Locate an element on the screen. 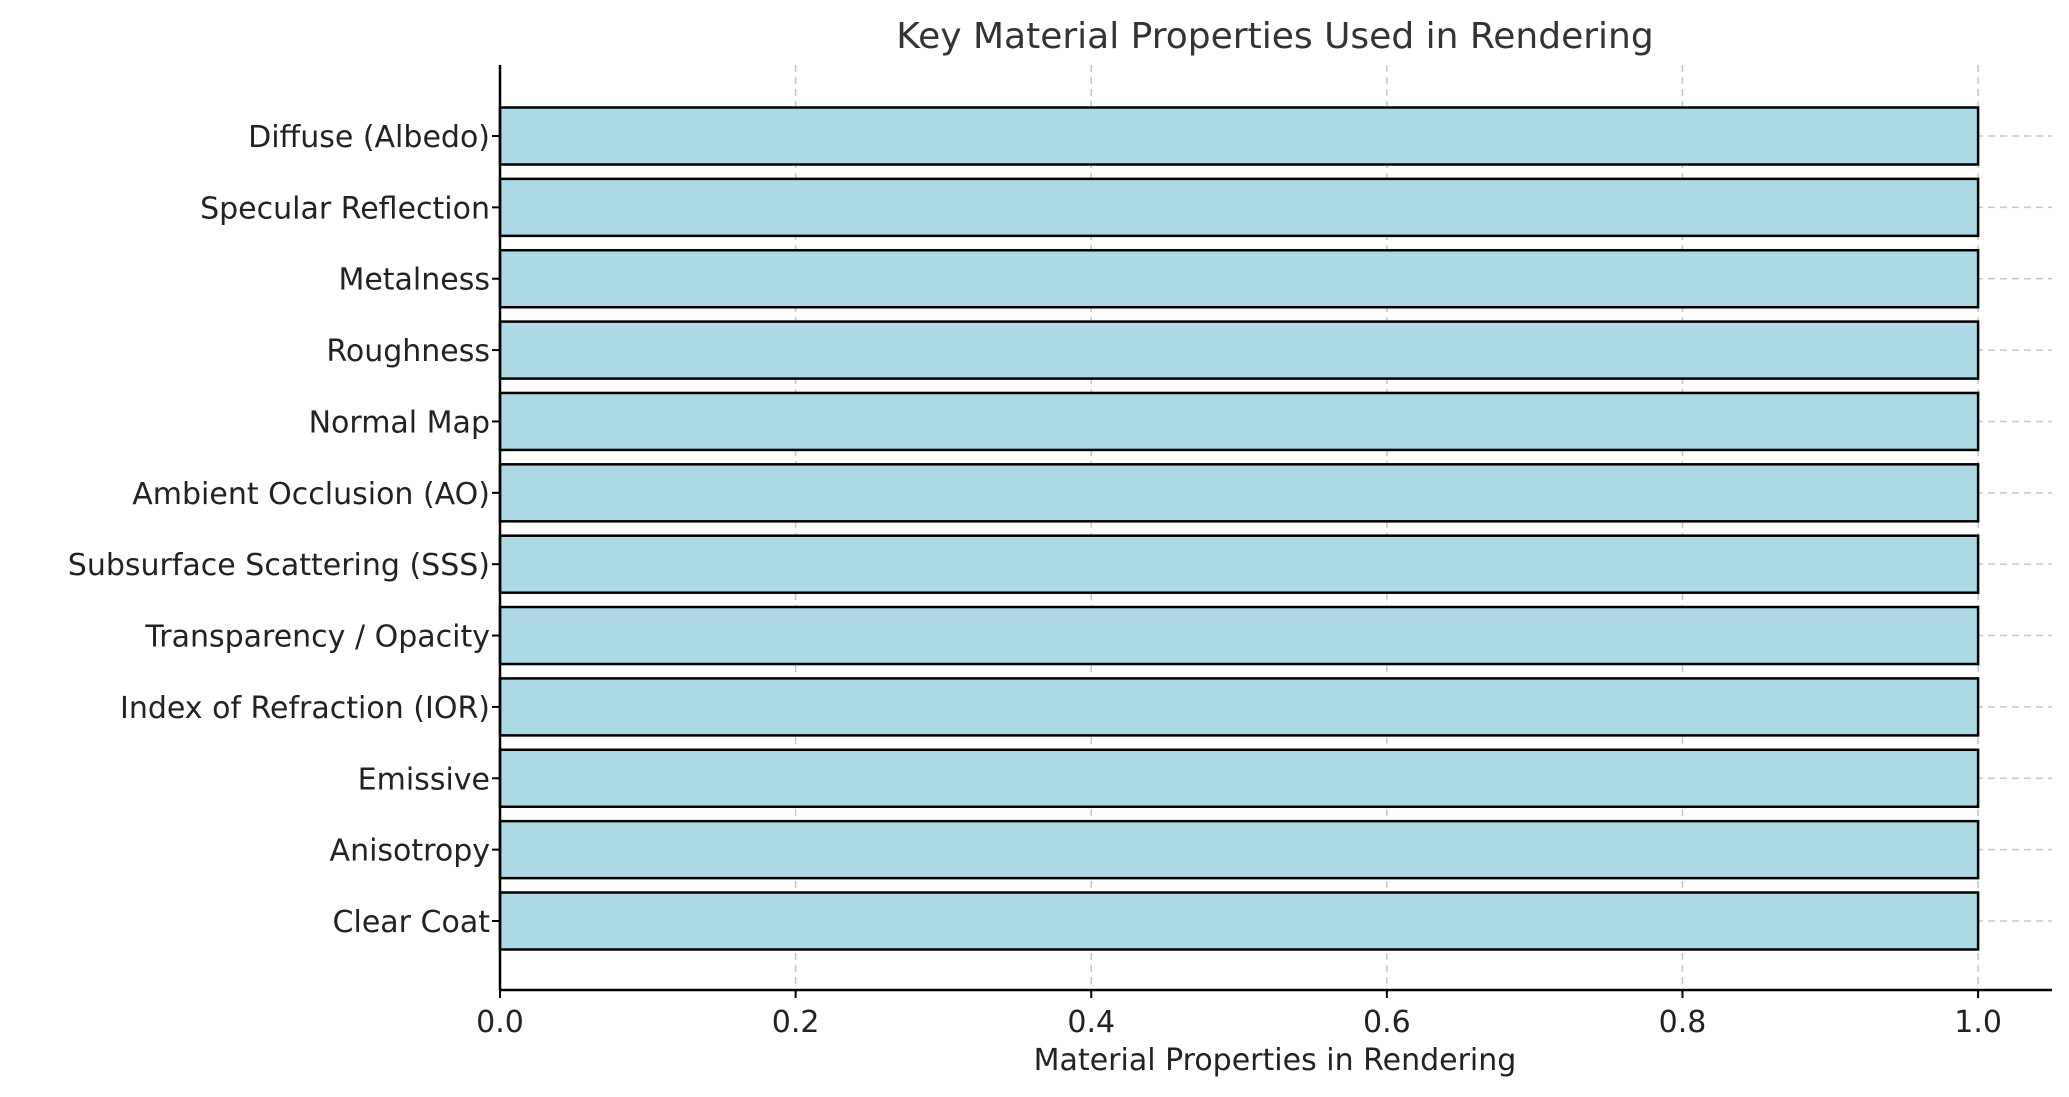 Image resolution: width=2069 pixels, height=1097 pixels. y-tick-label: Subsurface Scattering (SSS) is located at coordinates (279, 565).